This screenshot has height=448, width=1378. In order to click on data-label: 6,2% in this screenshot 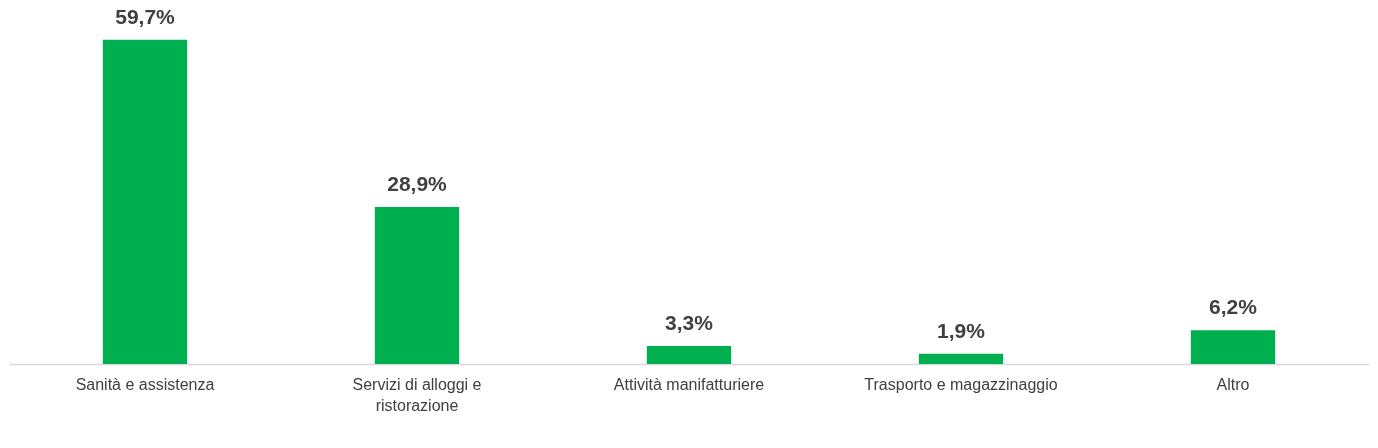, I will do `click(1233, 307)`.